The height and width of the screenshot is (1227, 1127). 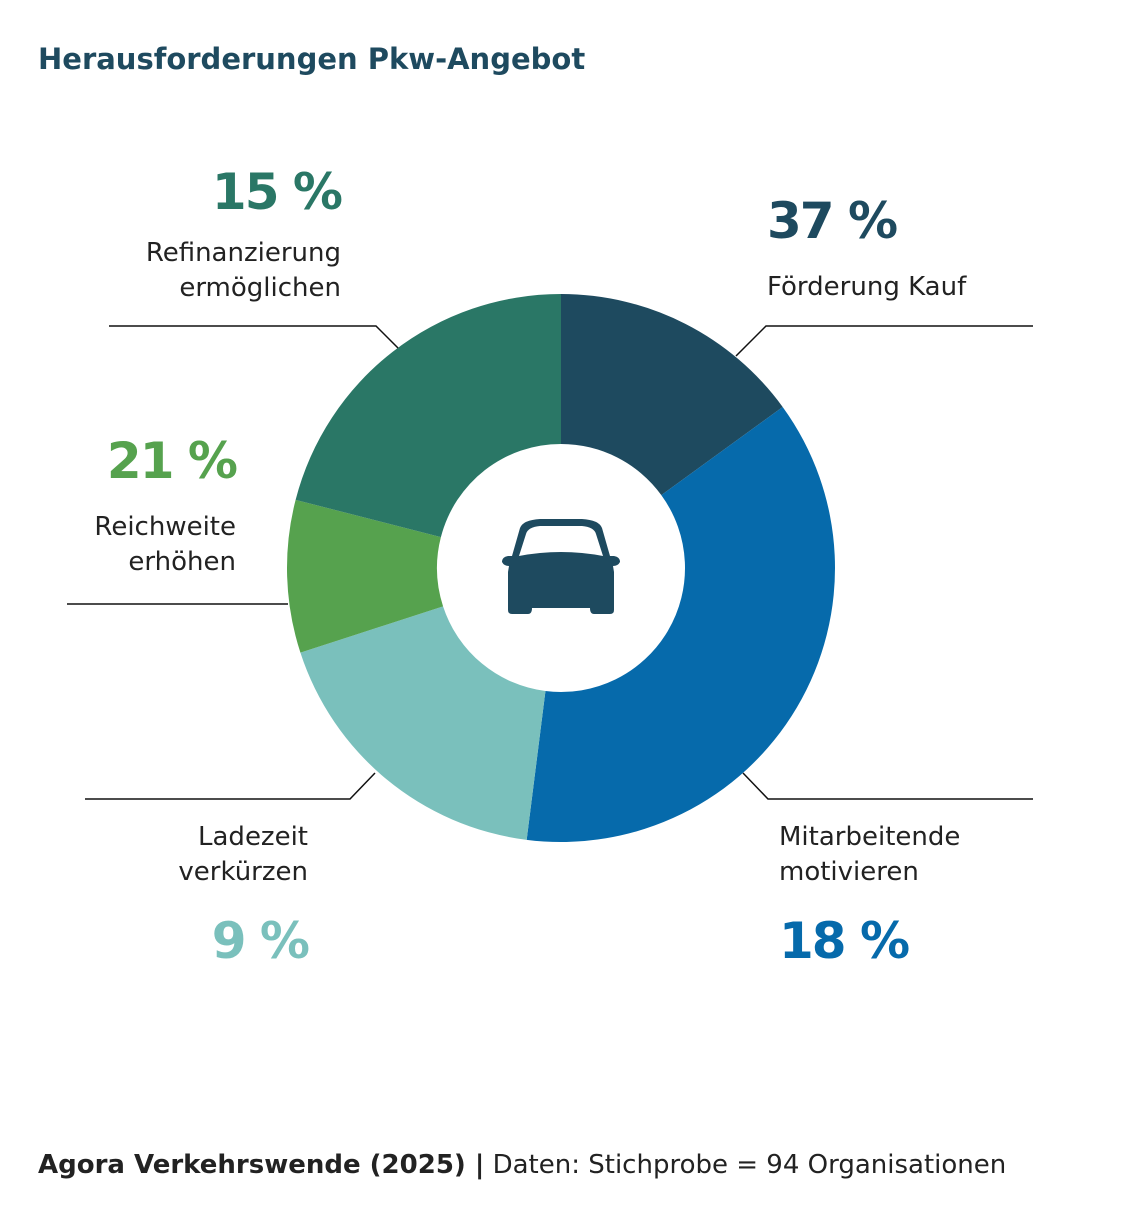 I want to click on leader-line-ladezeit, so click(x=230, y=786).